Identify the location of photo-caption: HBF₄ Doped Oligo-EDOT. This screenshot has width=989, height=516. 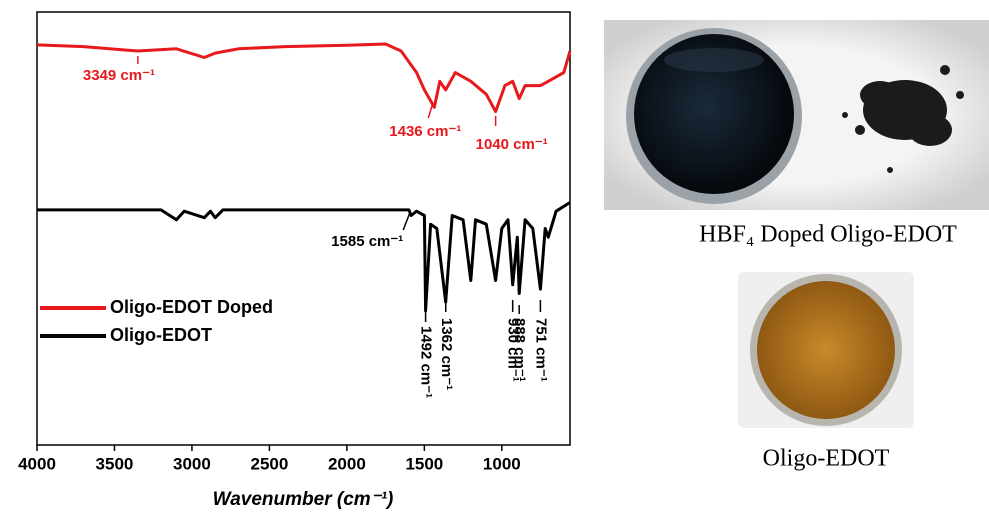
(828, 235).